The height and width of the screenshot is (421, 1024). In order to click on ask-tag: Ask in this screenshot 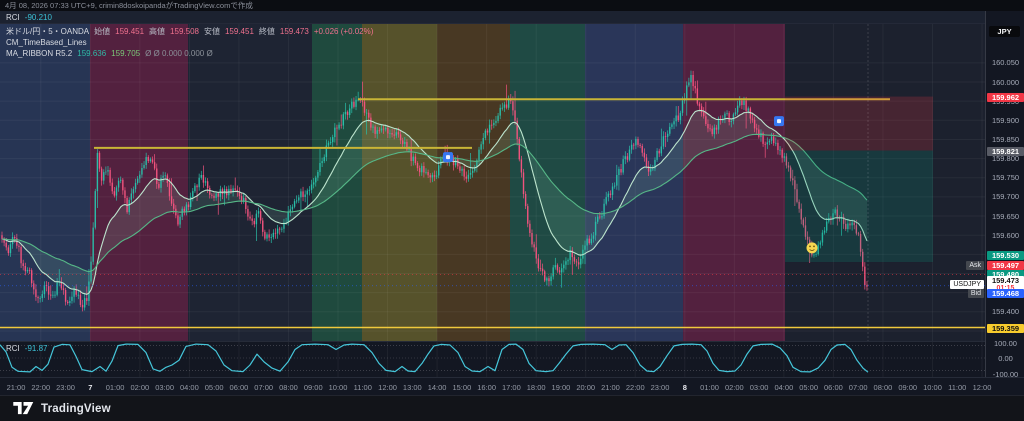, I will do `click(975, 265)`.